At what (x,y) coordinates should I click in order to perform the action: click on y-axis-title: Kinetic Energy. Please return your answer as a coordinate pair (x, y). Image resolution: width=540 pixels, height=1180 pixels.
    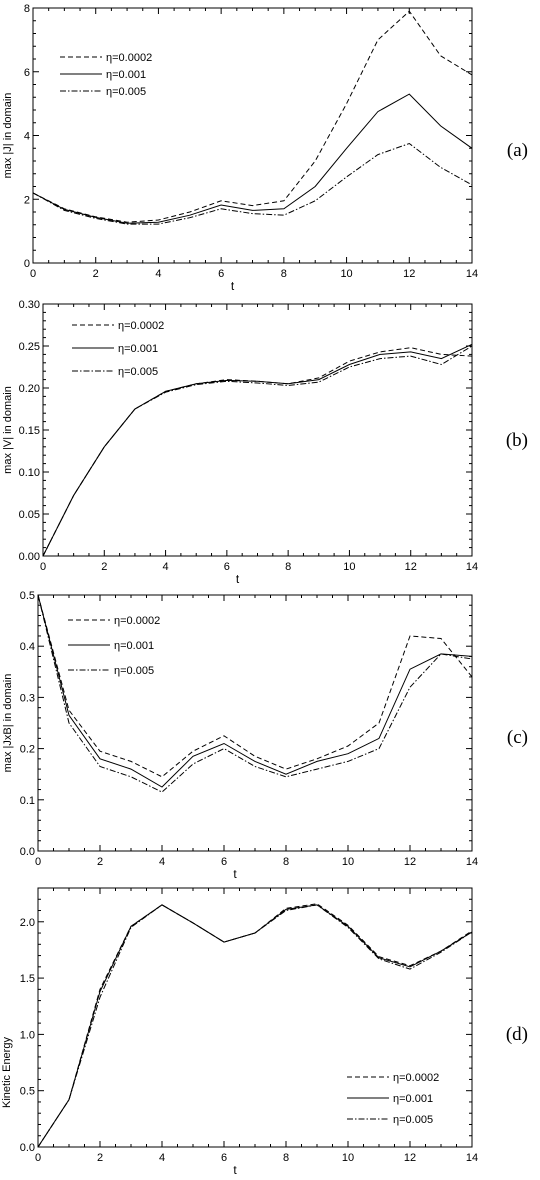
    Looking at the image, I should click on (7, 1072).